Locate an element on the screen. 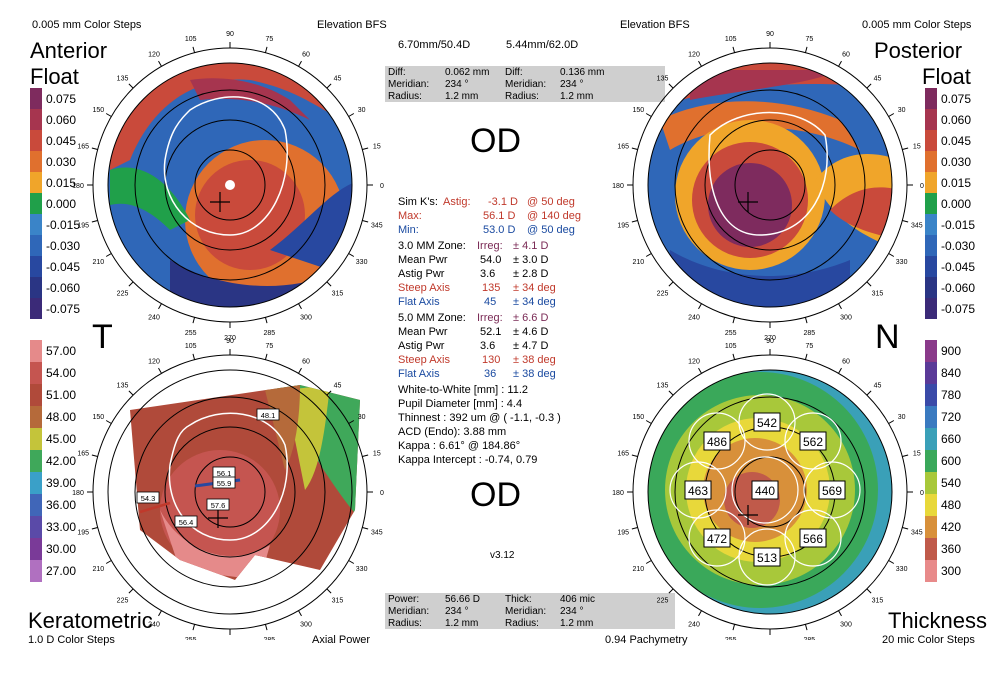  zone5-astig-label: Astig Pwr is located at coordinates (421, 346).